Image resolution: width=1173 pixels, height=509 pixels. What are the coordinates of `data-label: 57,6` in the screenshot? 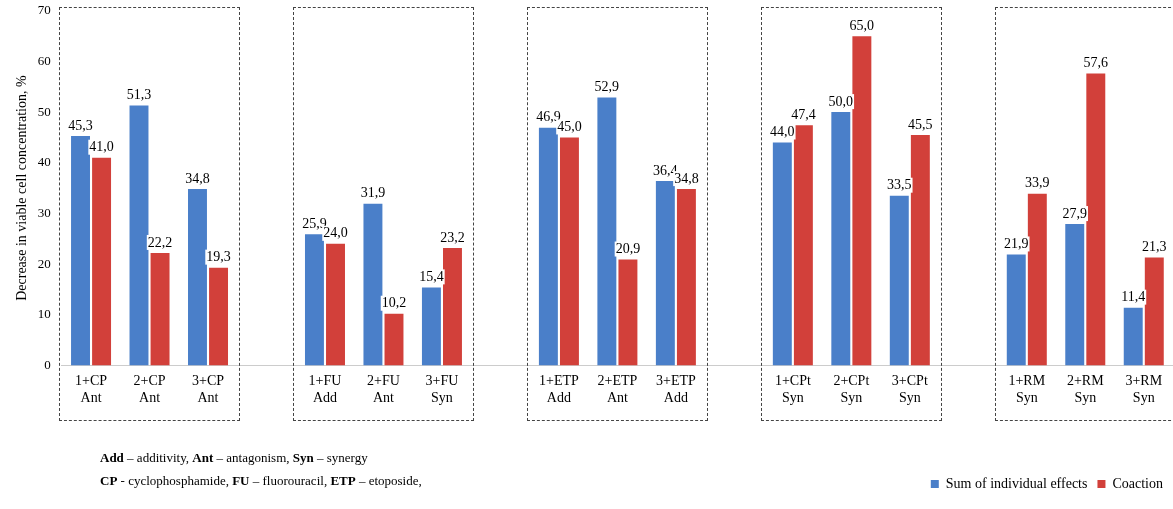 It's located at (1096, 63).